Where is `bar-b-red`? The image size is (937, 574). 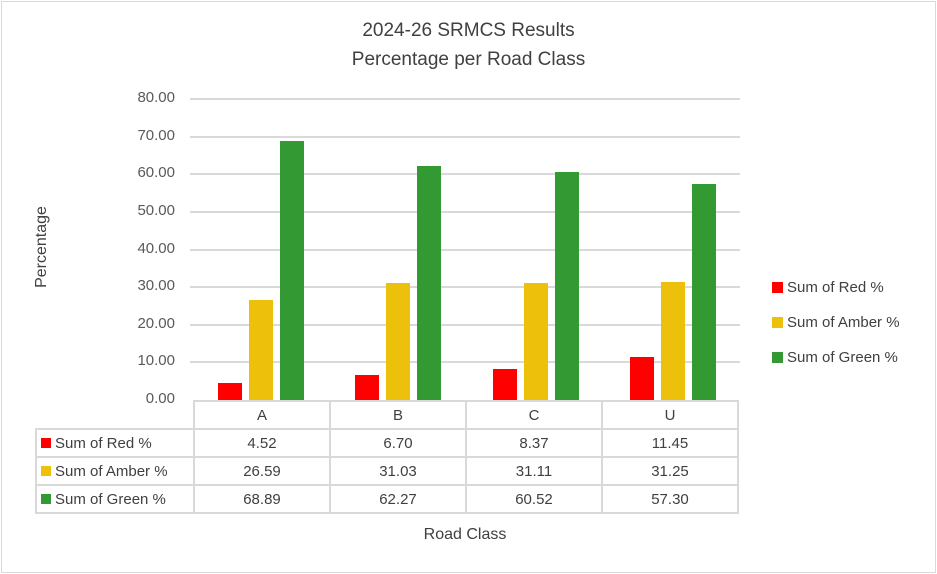 bar-b-red is located at coordinates (367, 387).